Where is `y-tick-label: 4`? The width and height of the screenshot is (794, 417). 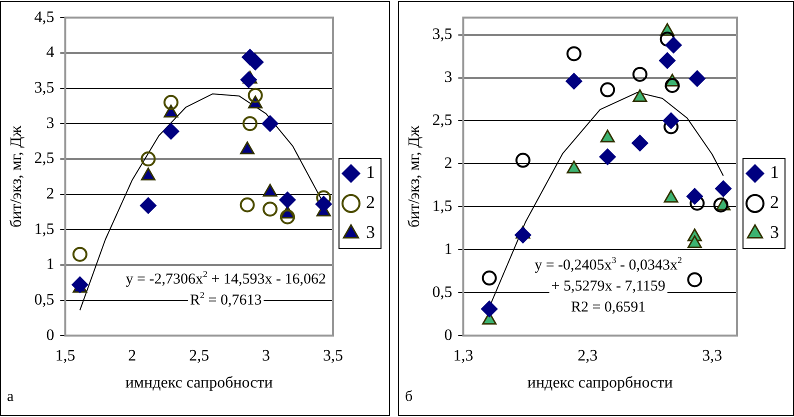 y-tick-label: 4 is located at coordinates (50, 53).